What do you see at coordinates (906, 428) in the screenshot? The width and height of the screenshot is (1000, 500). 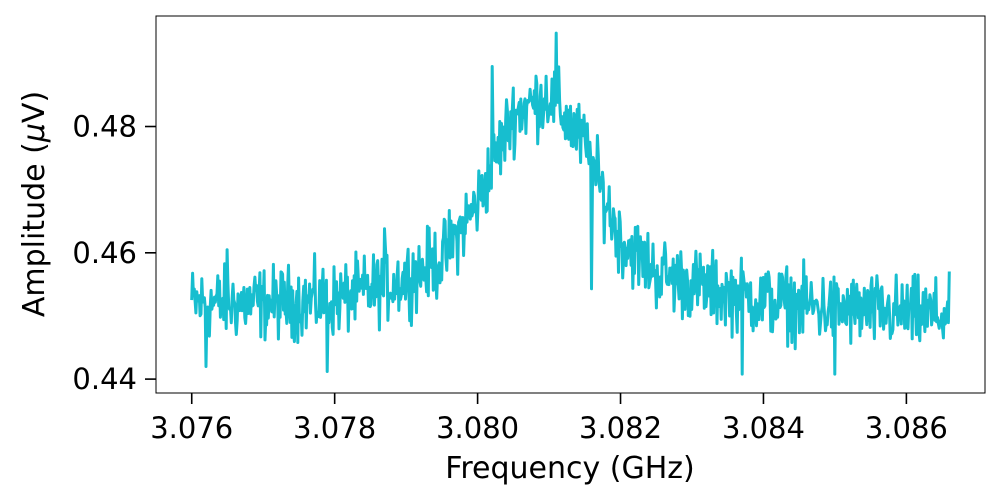 I see `x-tick-label: 3.086` at bounding box center [906, 428].